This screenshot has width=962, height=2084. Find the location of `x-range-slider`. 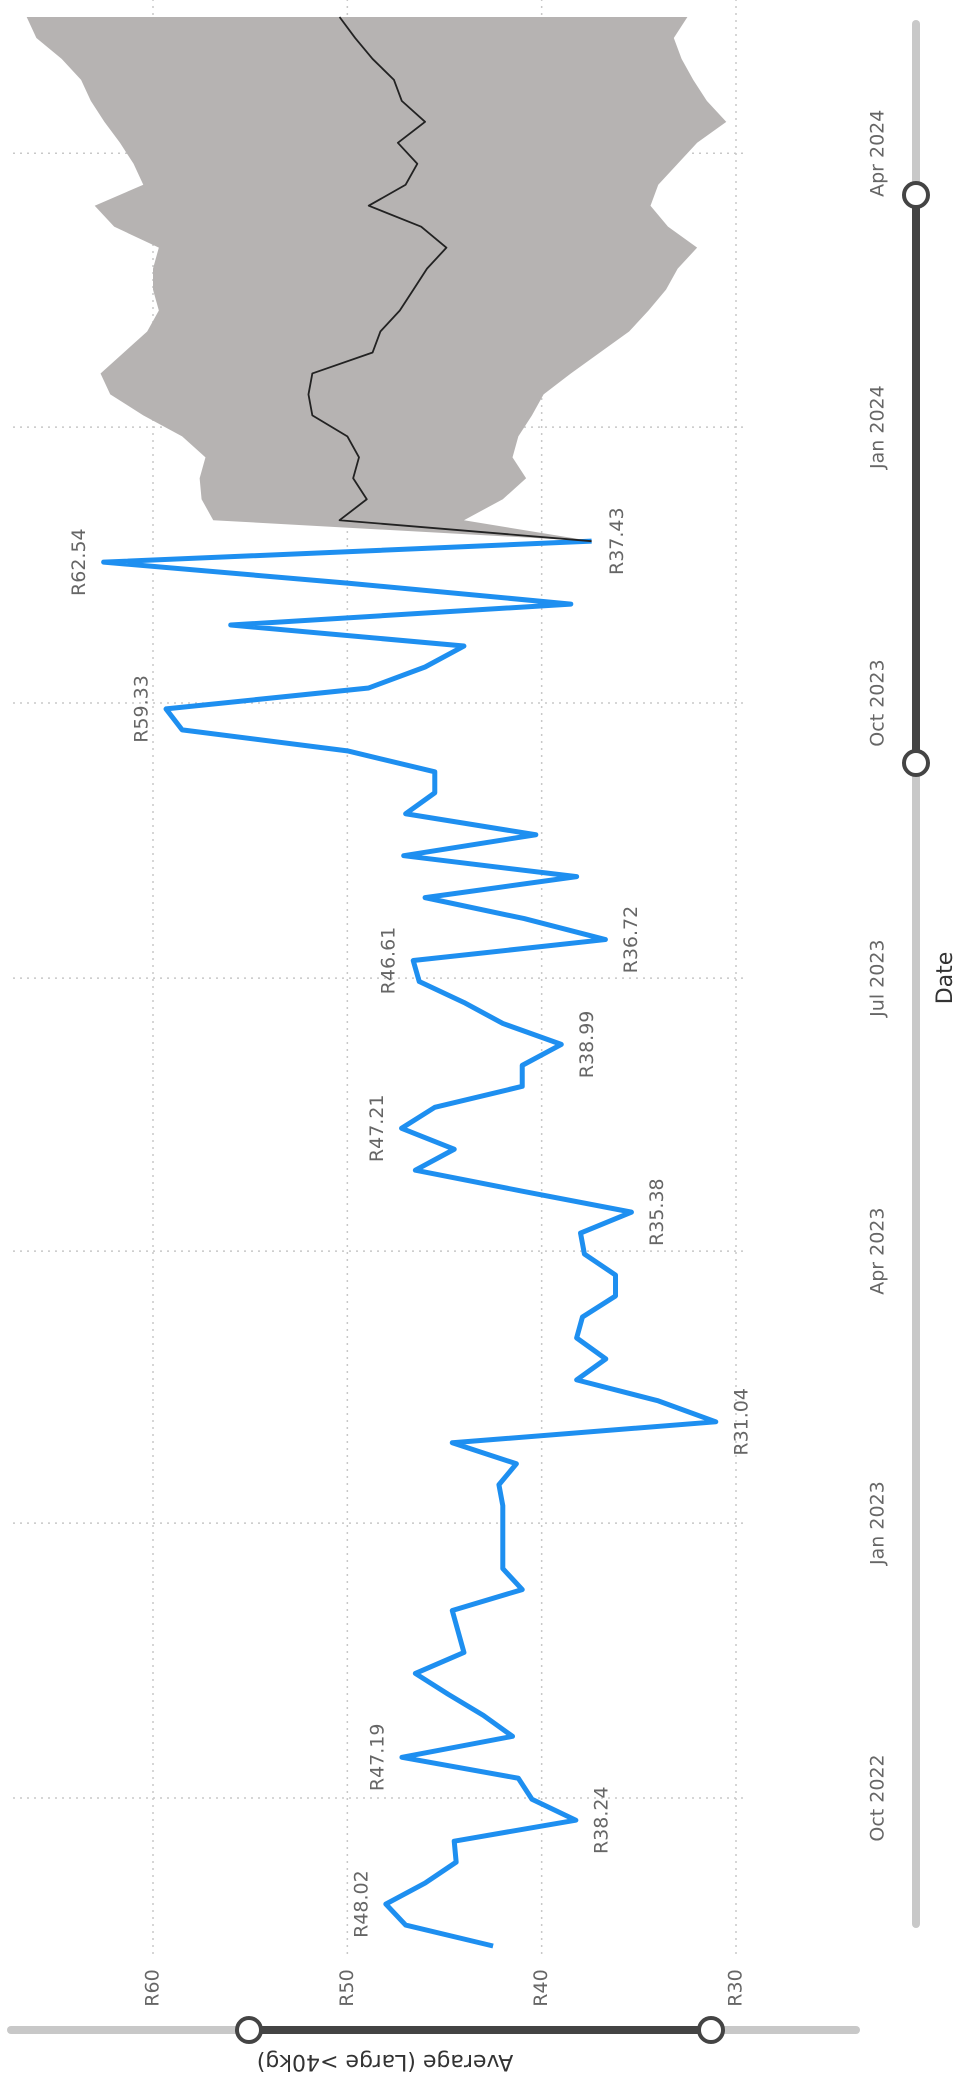

x-range-slider is located at coordinates (916, 974).